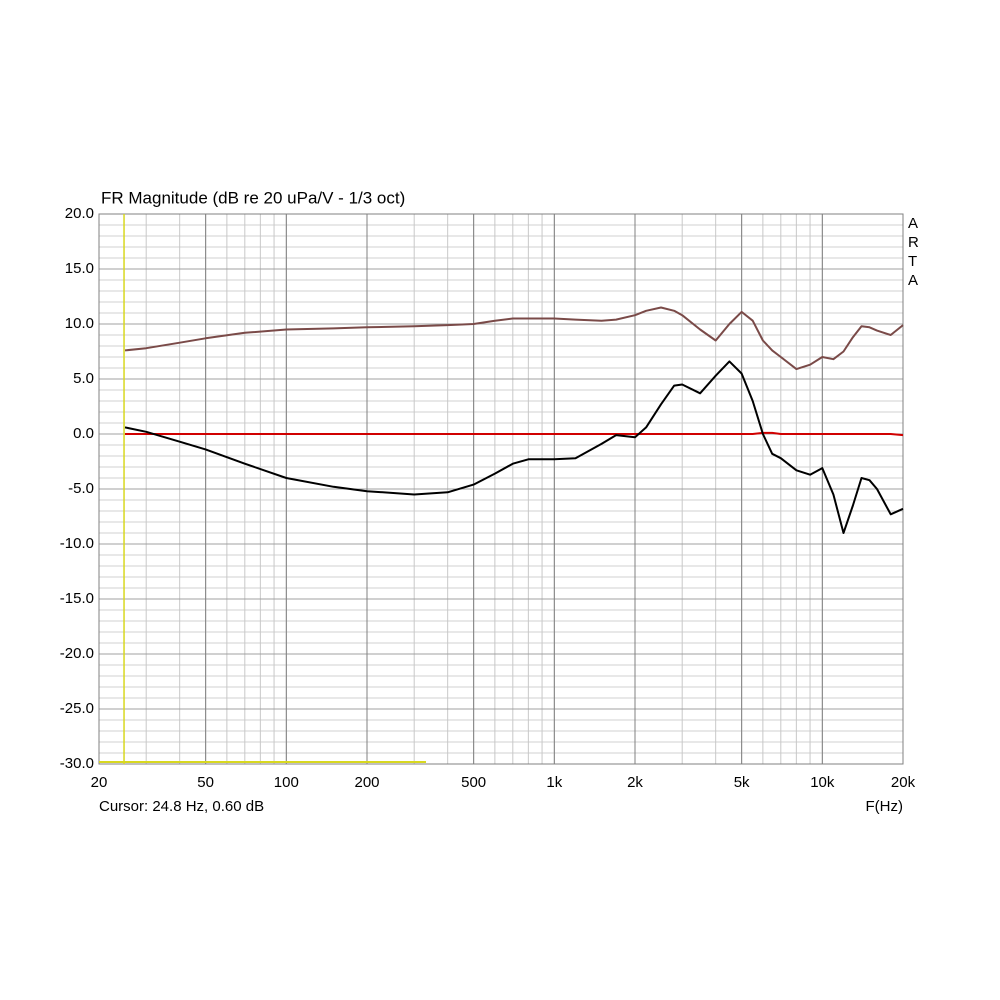 The width and height of the screenshot is (1000, 1000). Describe the element at coordinates (635, 782) in the screenshot. I see `x-tick-label: 2k` at that location.